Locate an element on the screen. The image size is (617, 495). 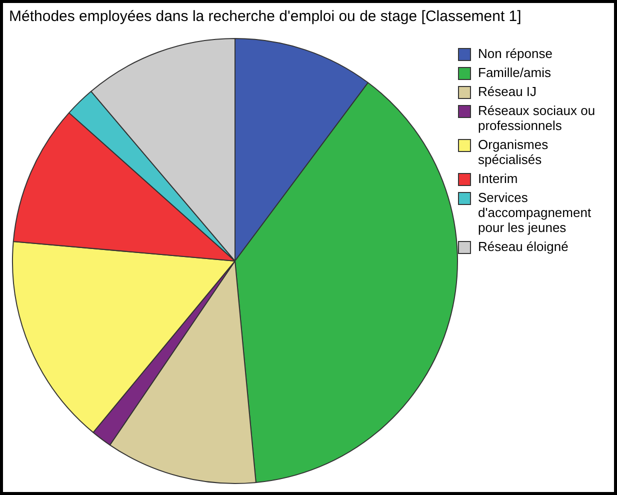
legend-label: Réseaux sociaux ou professionnels is located at coordinates (537, 118).